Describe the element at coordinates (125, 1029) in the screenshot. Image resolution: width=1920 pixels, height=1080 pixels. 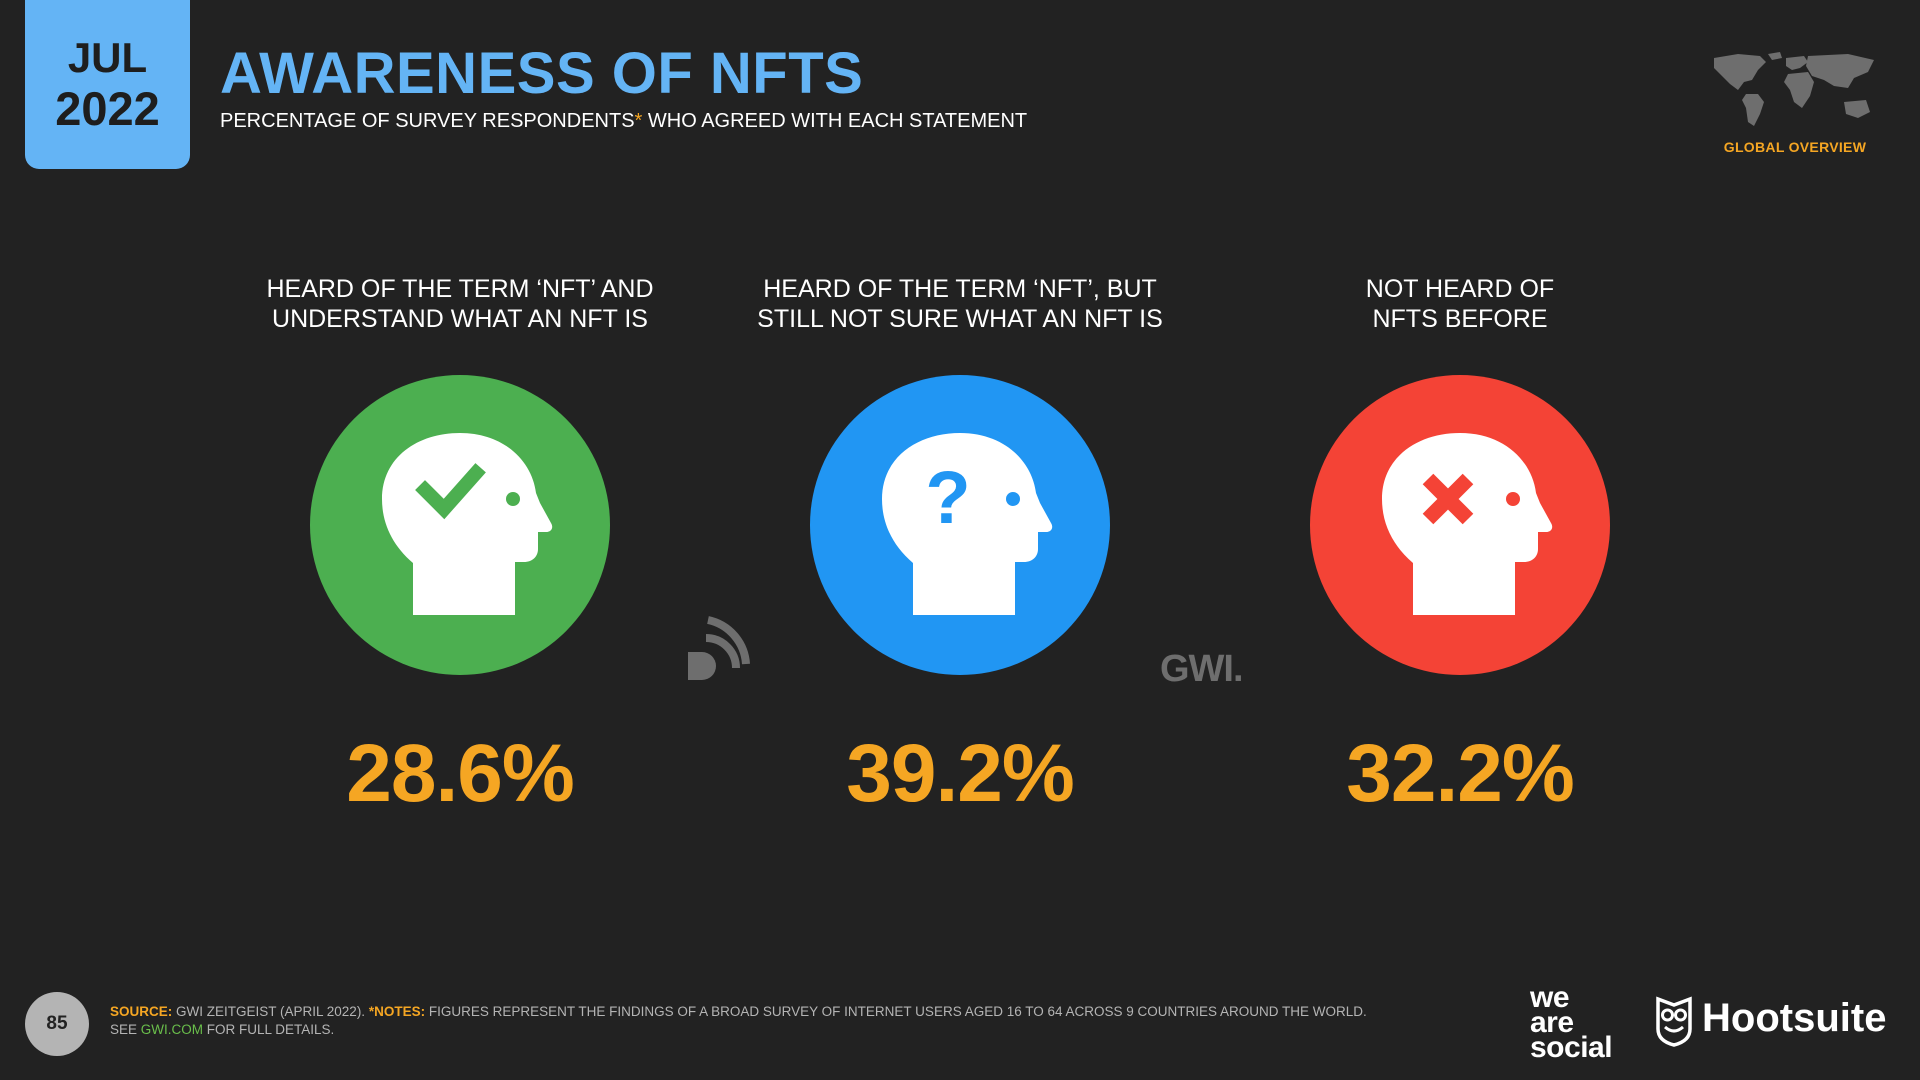
I see `see-text: SEE` at that location.